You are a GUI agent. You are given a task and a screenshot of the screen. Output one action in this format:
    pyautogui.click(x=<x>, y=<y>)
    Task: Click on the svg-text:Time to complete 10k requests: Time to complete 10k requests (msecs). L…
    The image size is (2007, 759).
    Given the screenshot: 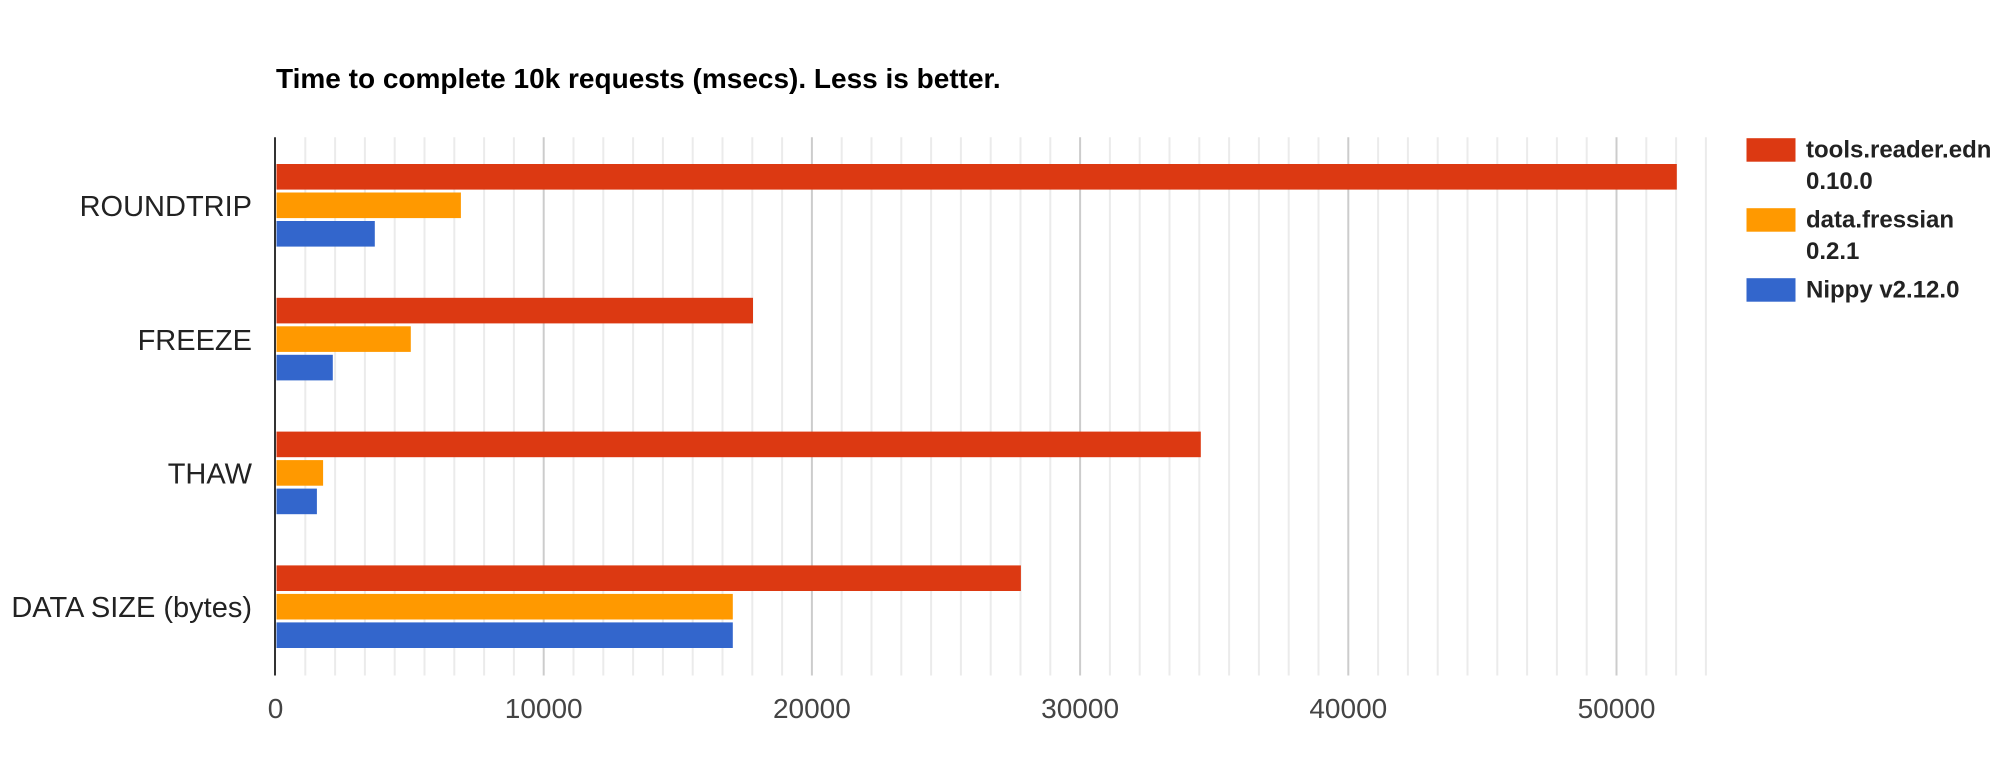 What is the action you would take?
    pyautogui.click(x=638, y=78)
    